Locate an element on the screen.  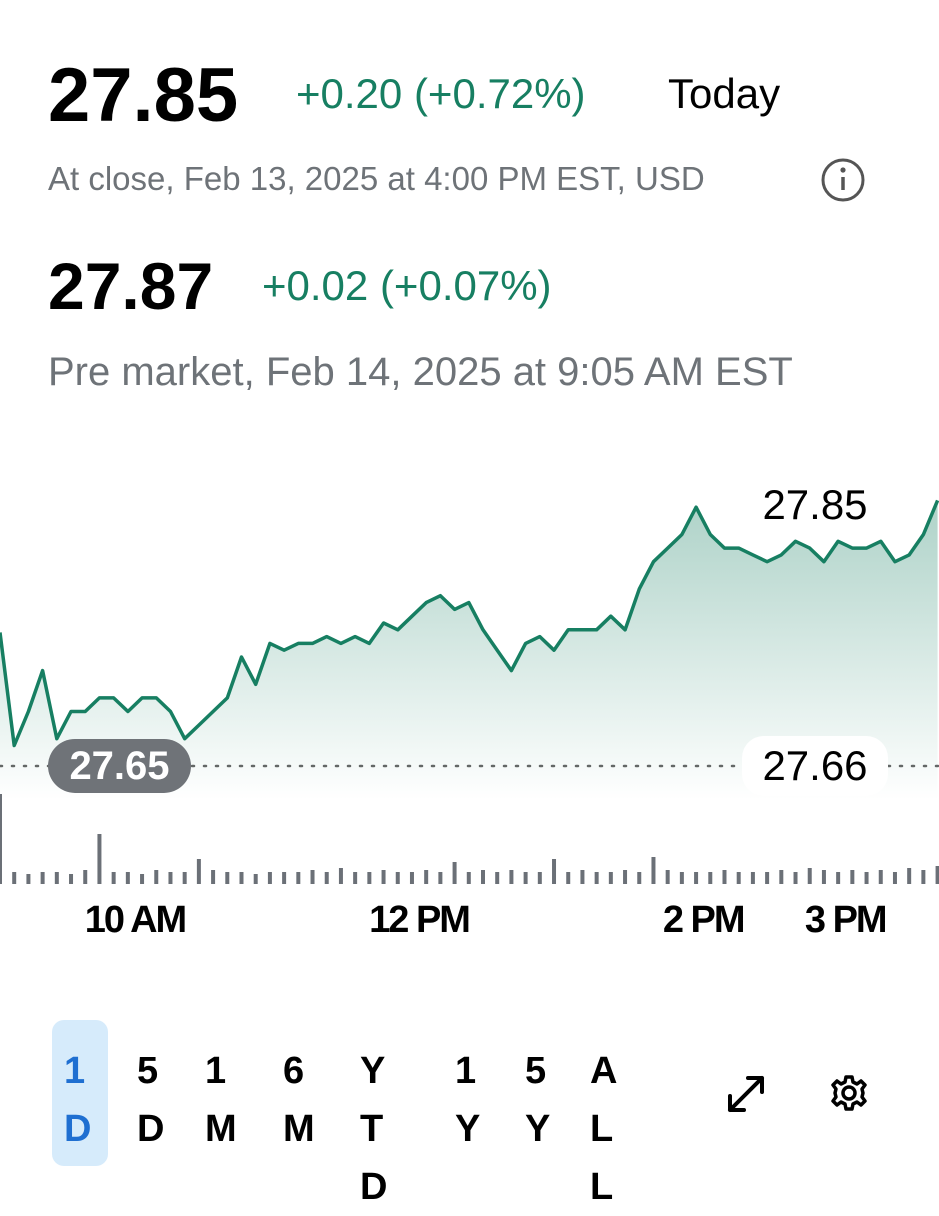
low-label: 27.65 is located at coordinates (119, 766).